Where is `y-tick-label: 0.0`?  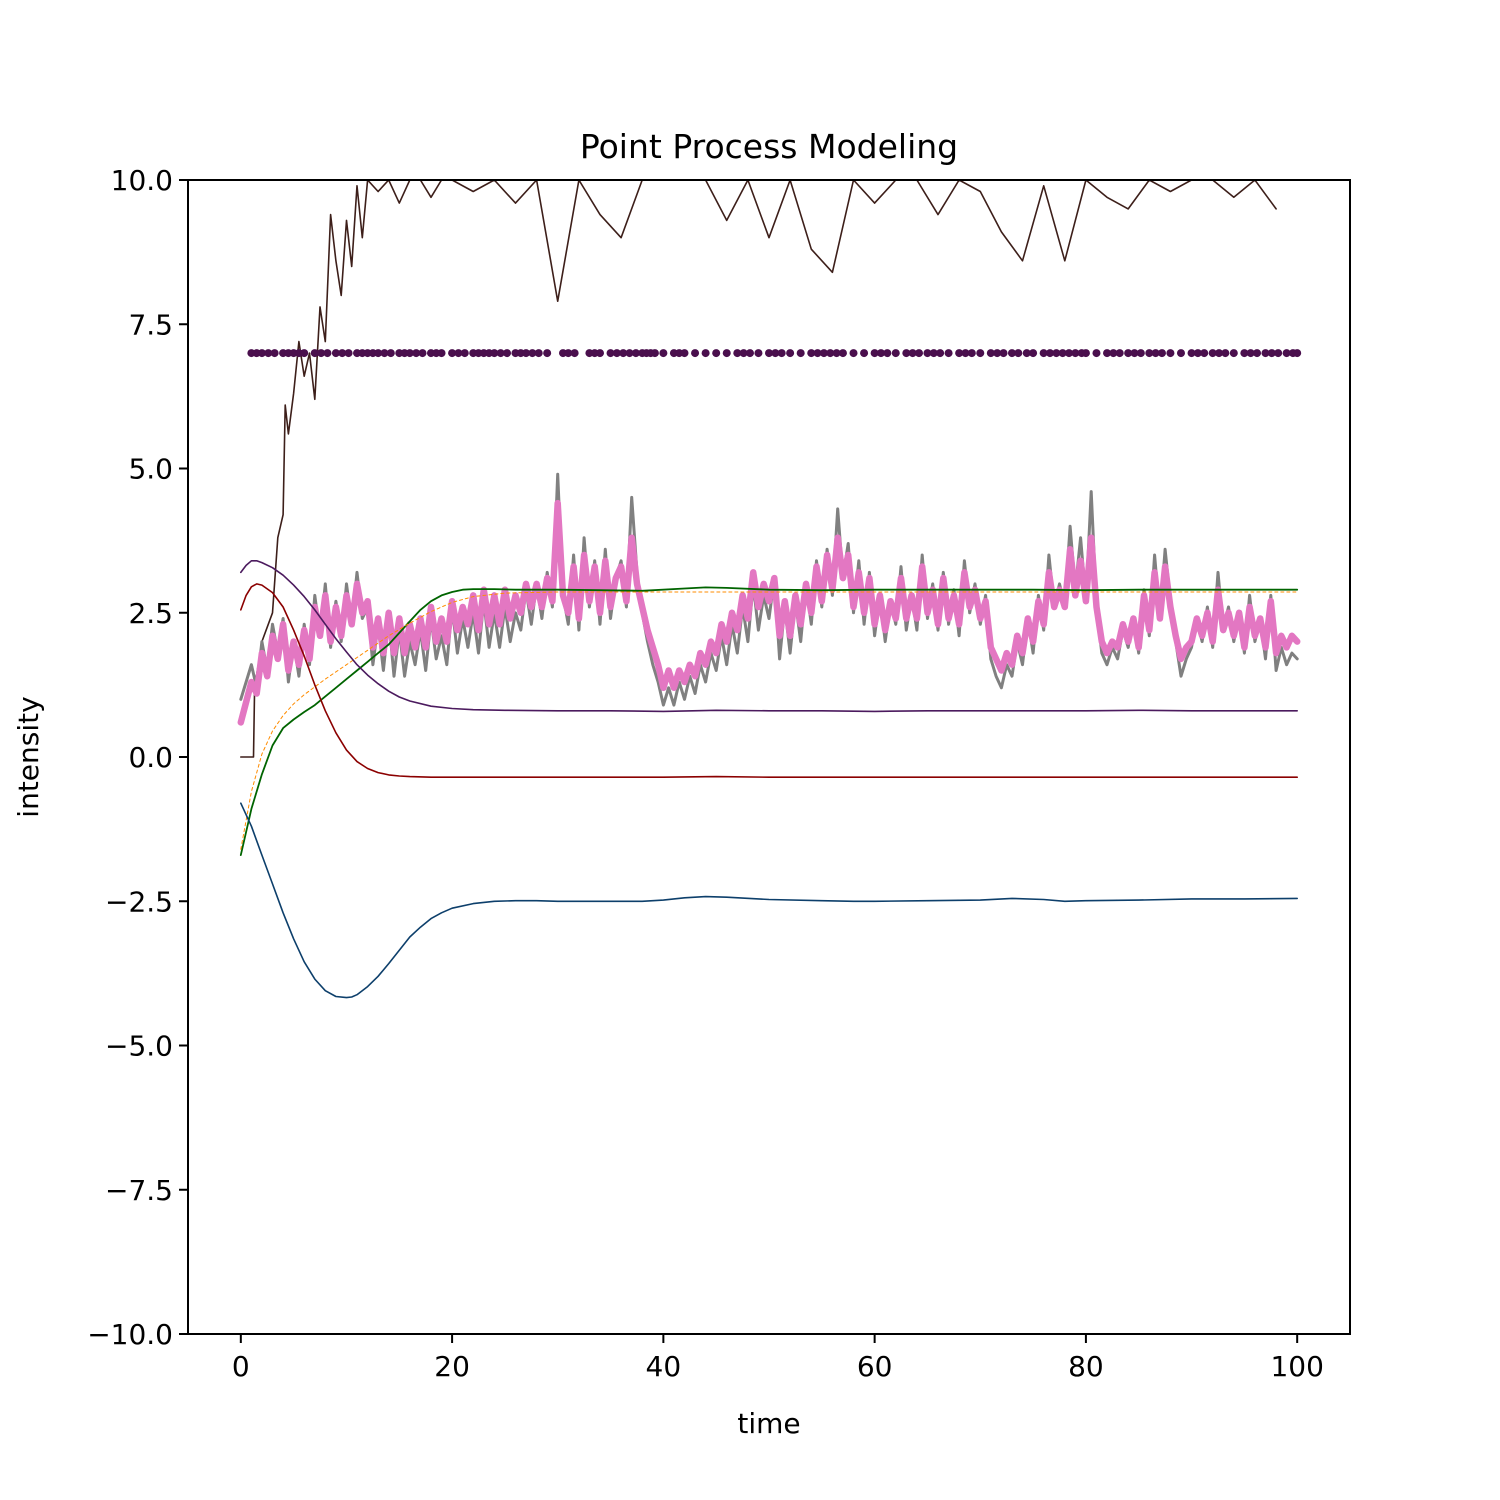
y-tick-label: 0.0 is located at coordinates (150, 757).